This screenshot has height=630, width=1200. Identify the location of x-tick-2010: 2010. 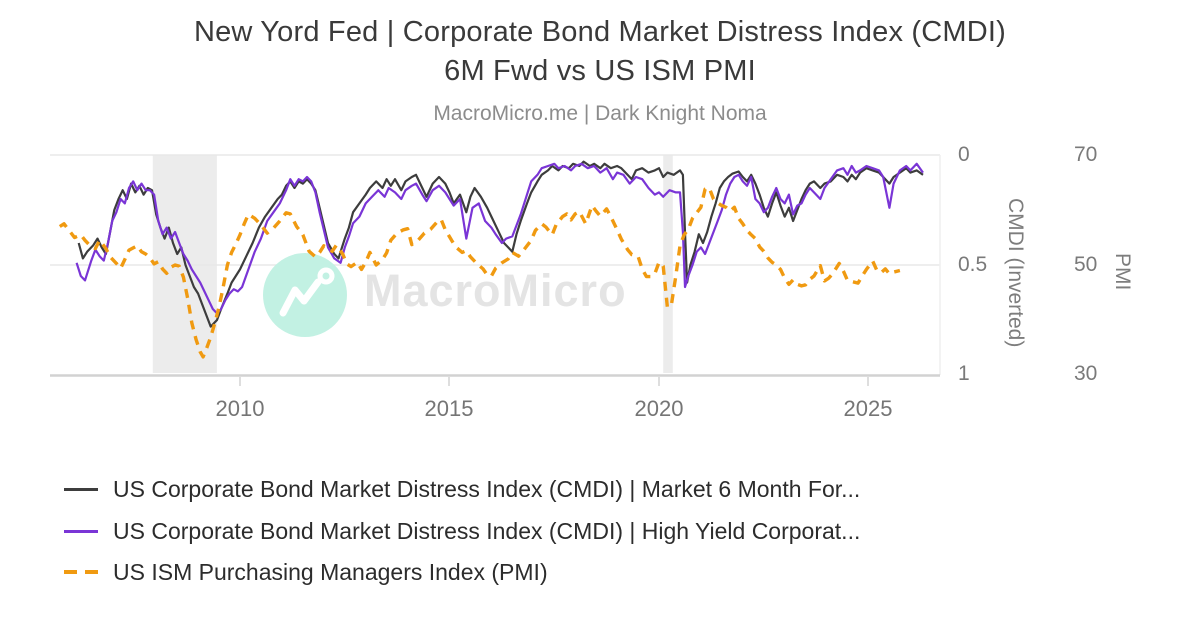
(240, 408).